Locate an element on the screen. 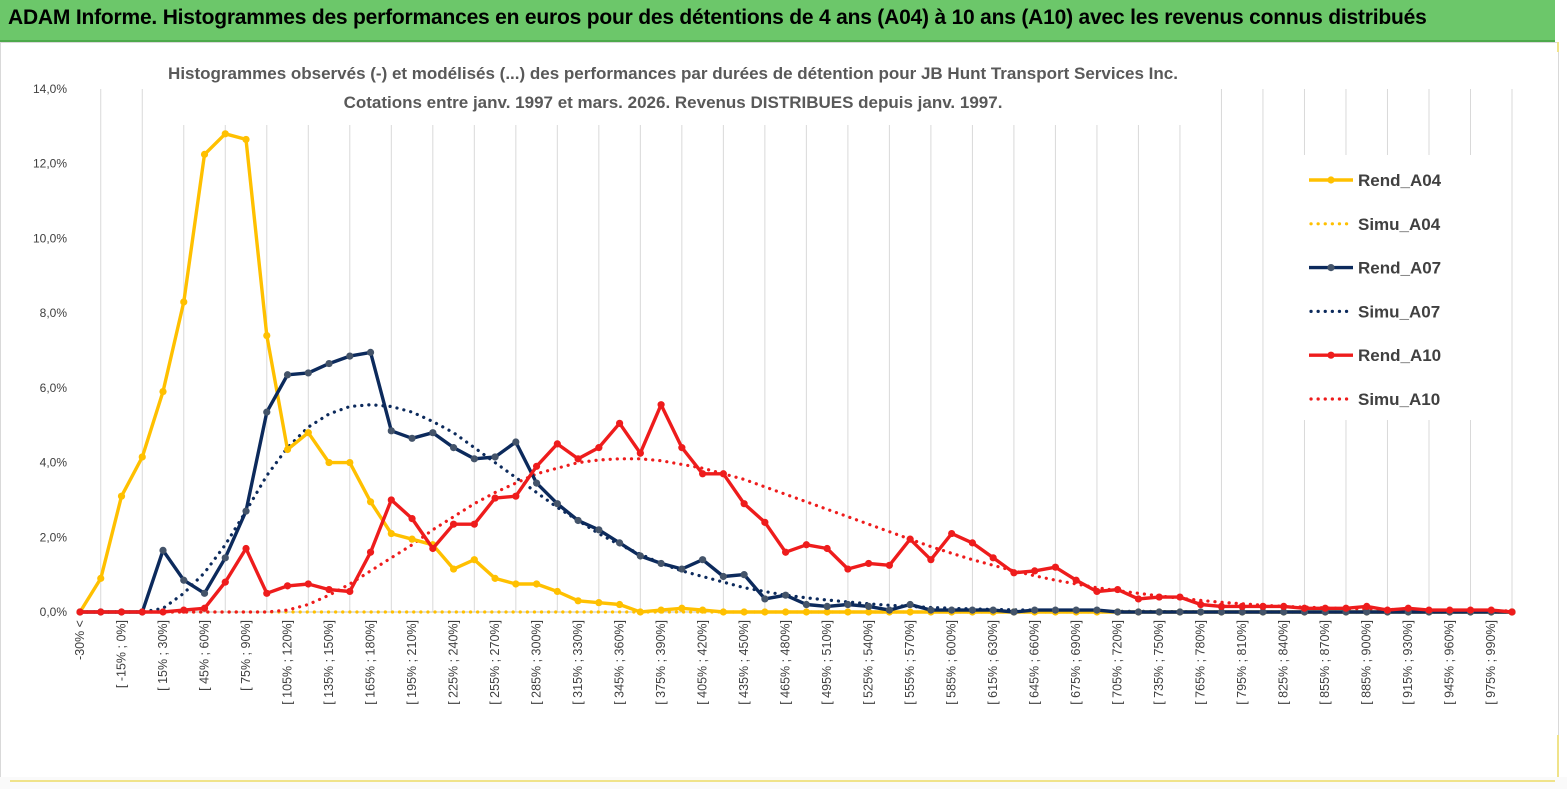  y-tick-label: 2,0% is located at coordinates (54, 537).